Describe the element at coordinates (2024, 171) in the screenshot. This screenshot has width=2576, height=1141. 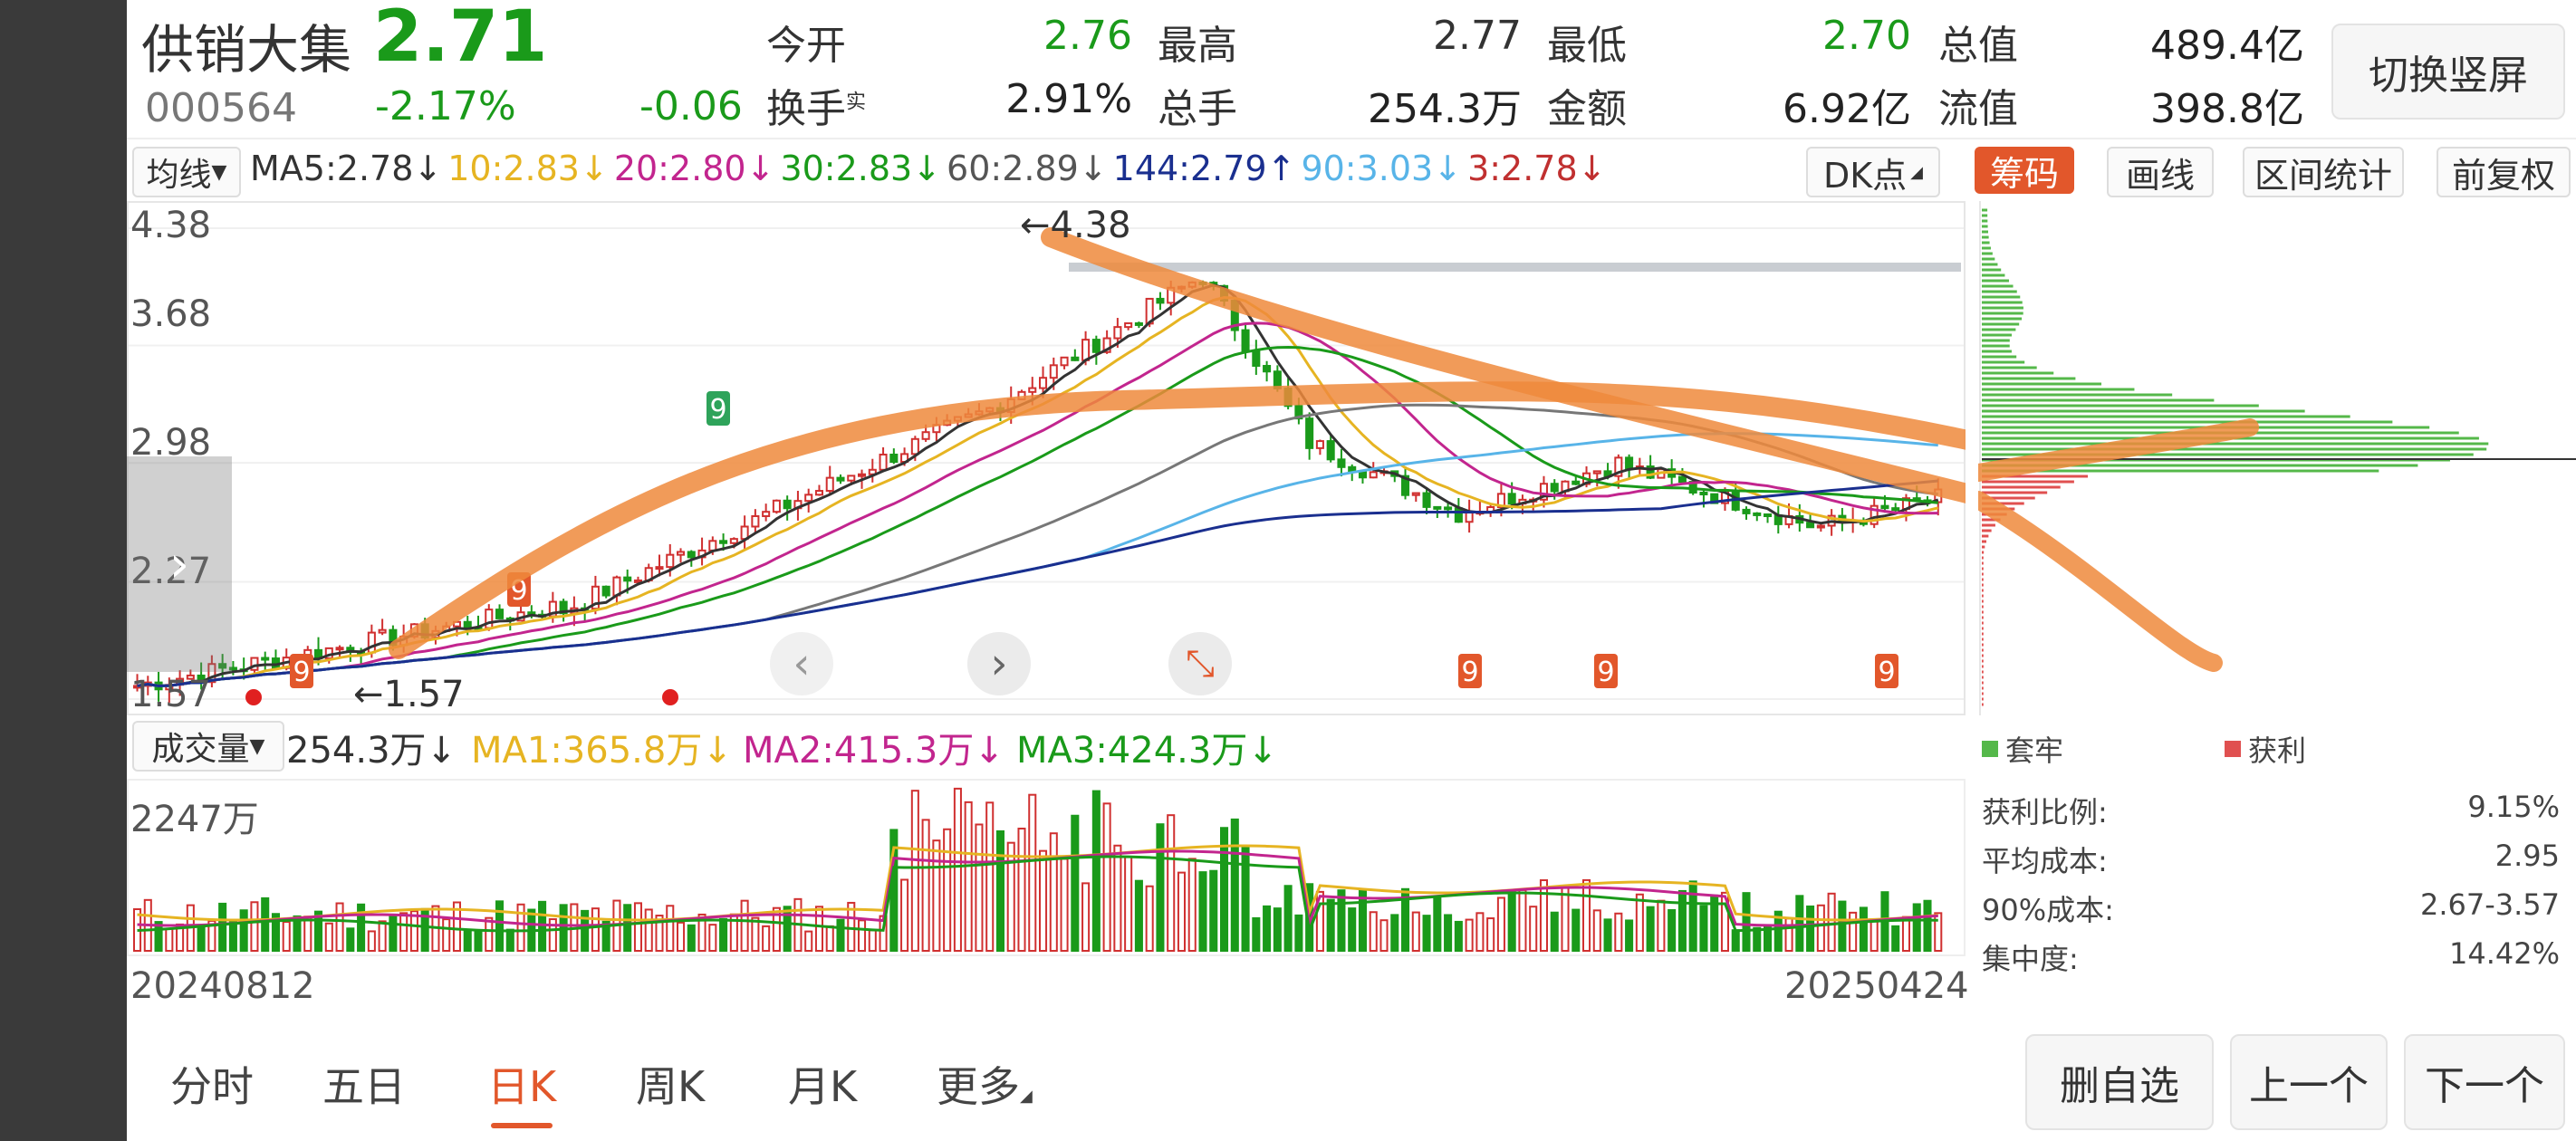
I see `chips-button: 筹码` at that location.